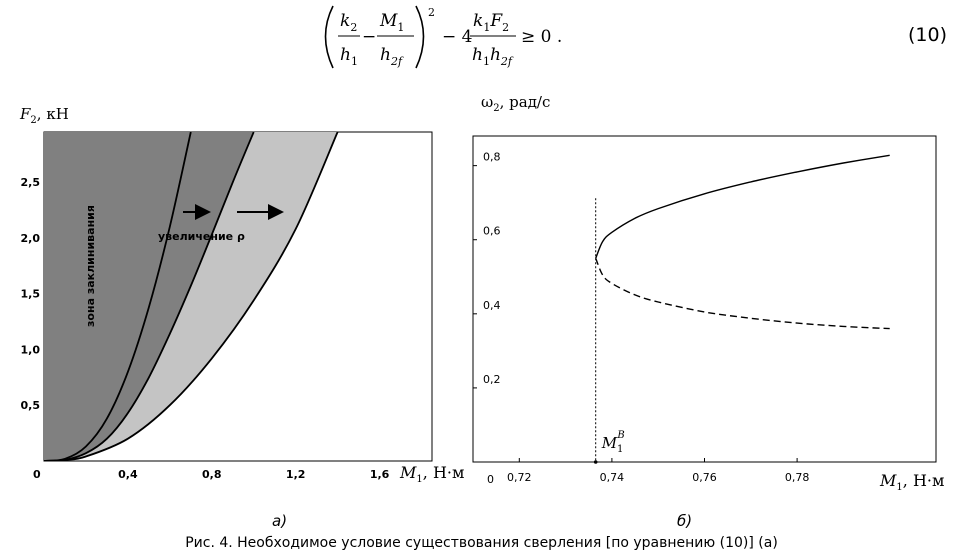  What do you see at coordinates (369, 37) in the screenshot?
I see `eq-minus: −` at bounding box center [369, 37].